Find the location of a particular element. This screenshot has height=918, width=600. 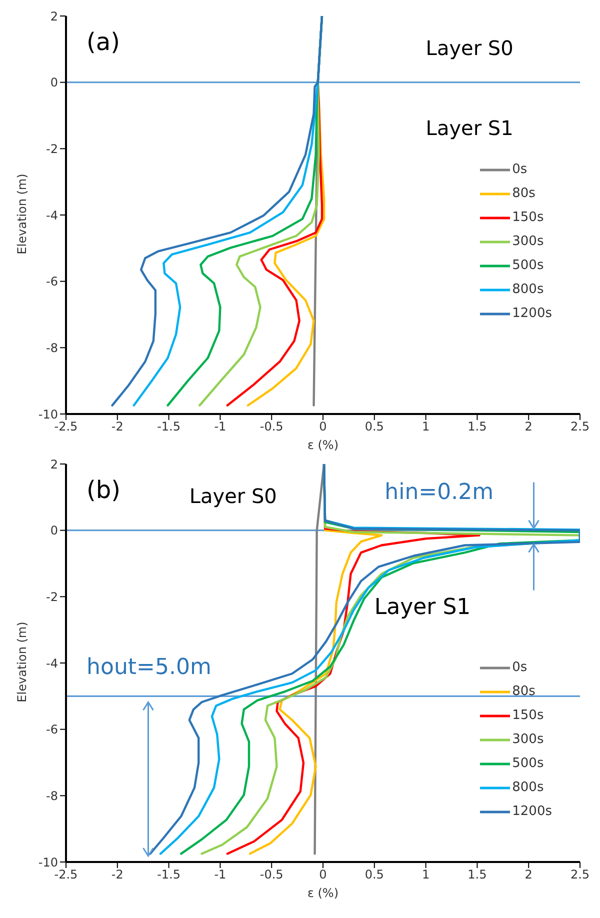

annotation: hout=5.0m is located at coordinates (149, 667).